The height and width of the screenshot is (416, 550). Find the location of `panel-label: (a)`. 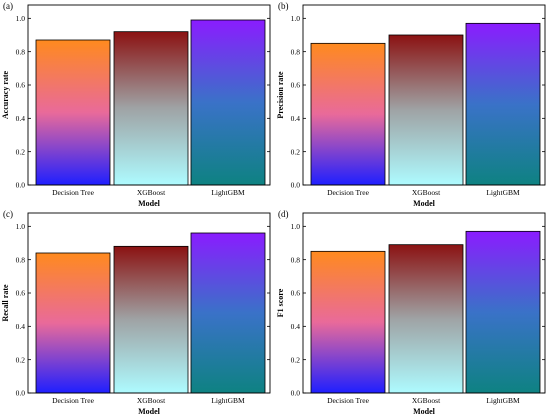

panel-label: (a) is located at coordinates (8, 6).